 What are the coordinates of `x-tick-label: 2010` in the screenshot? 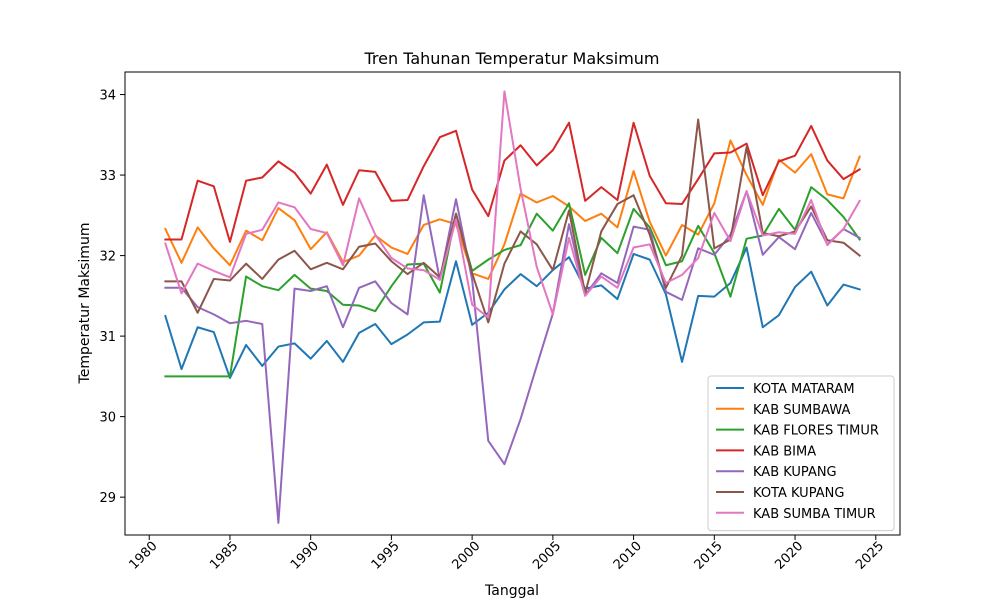 It's located at (628, 556).